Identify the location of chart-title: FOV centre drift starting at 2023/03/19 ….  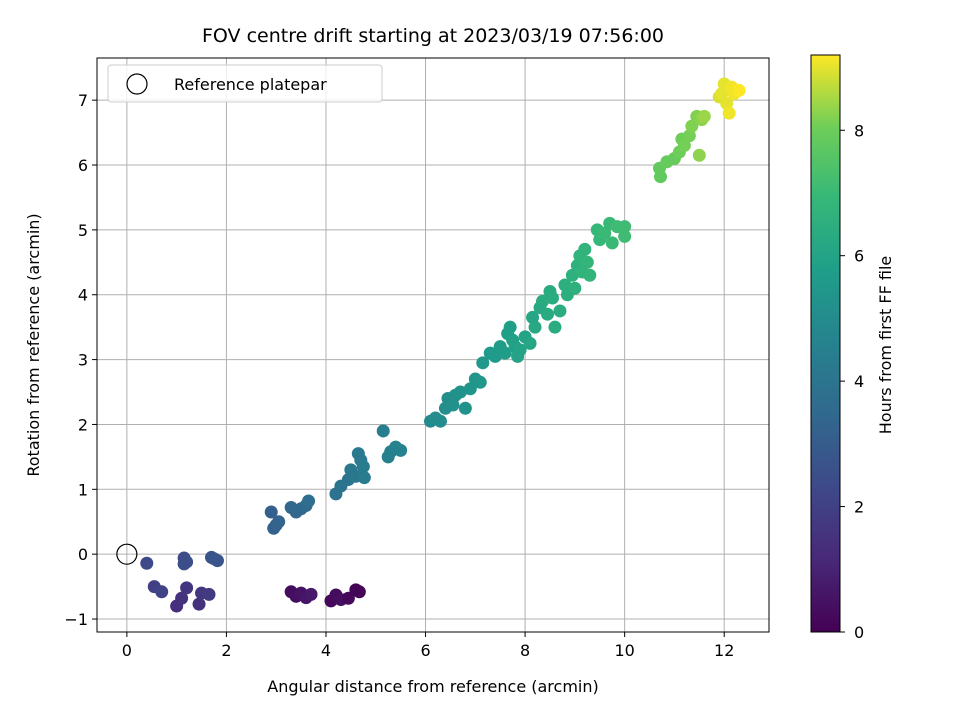
(433, 36).